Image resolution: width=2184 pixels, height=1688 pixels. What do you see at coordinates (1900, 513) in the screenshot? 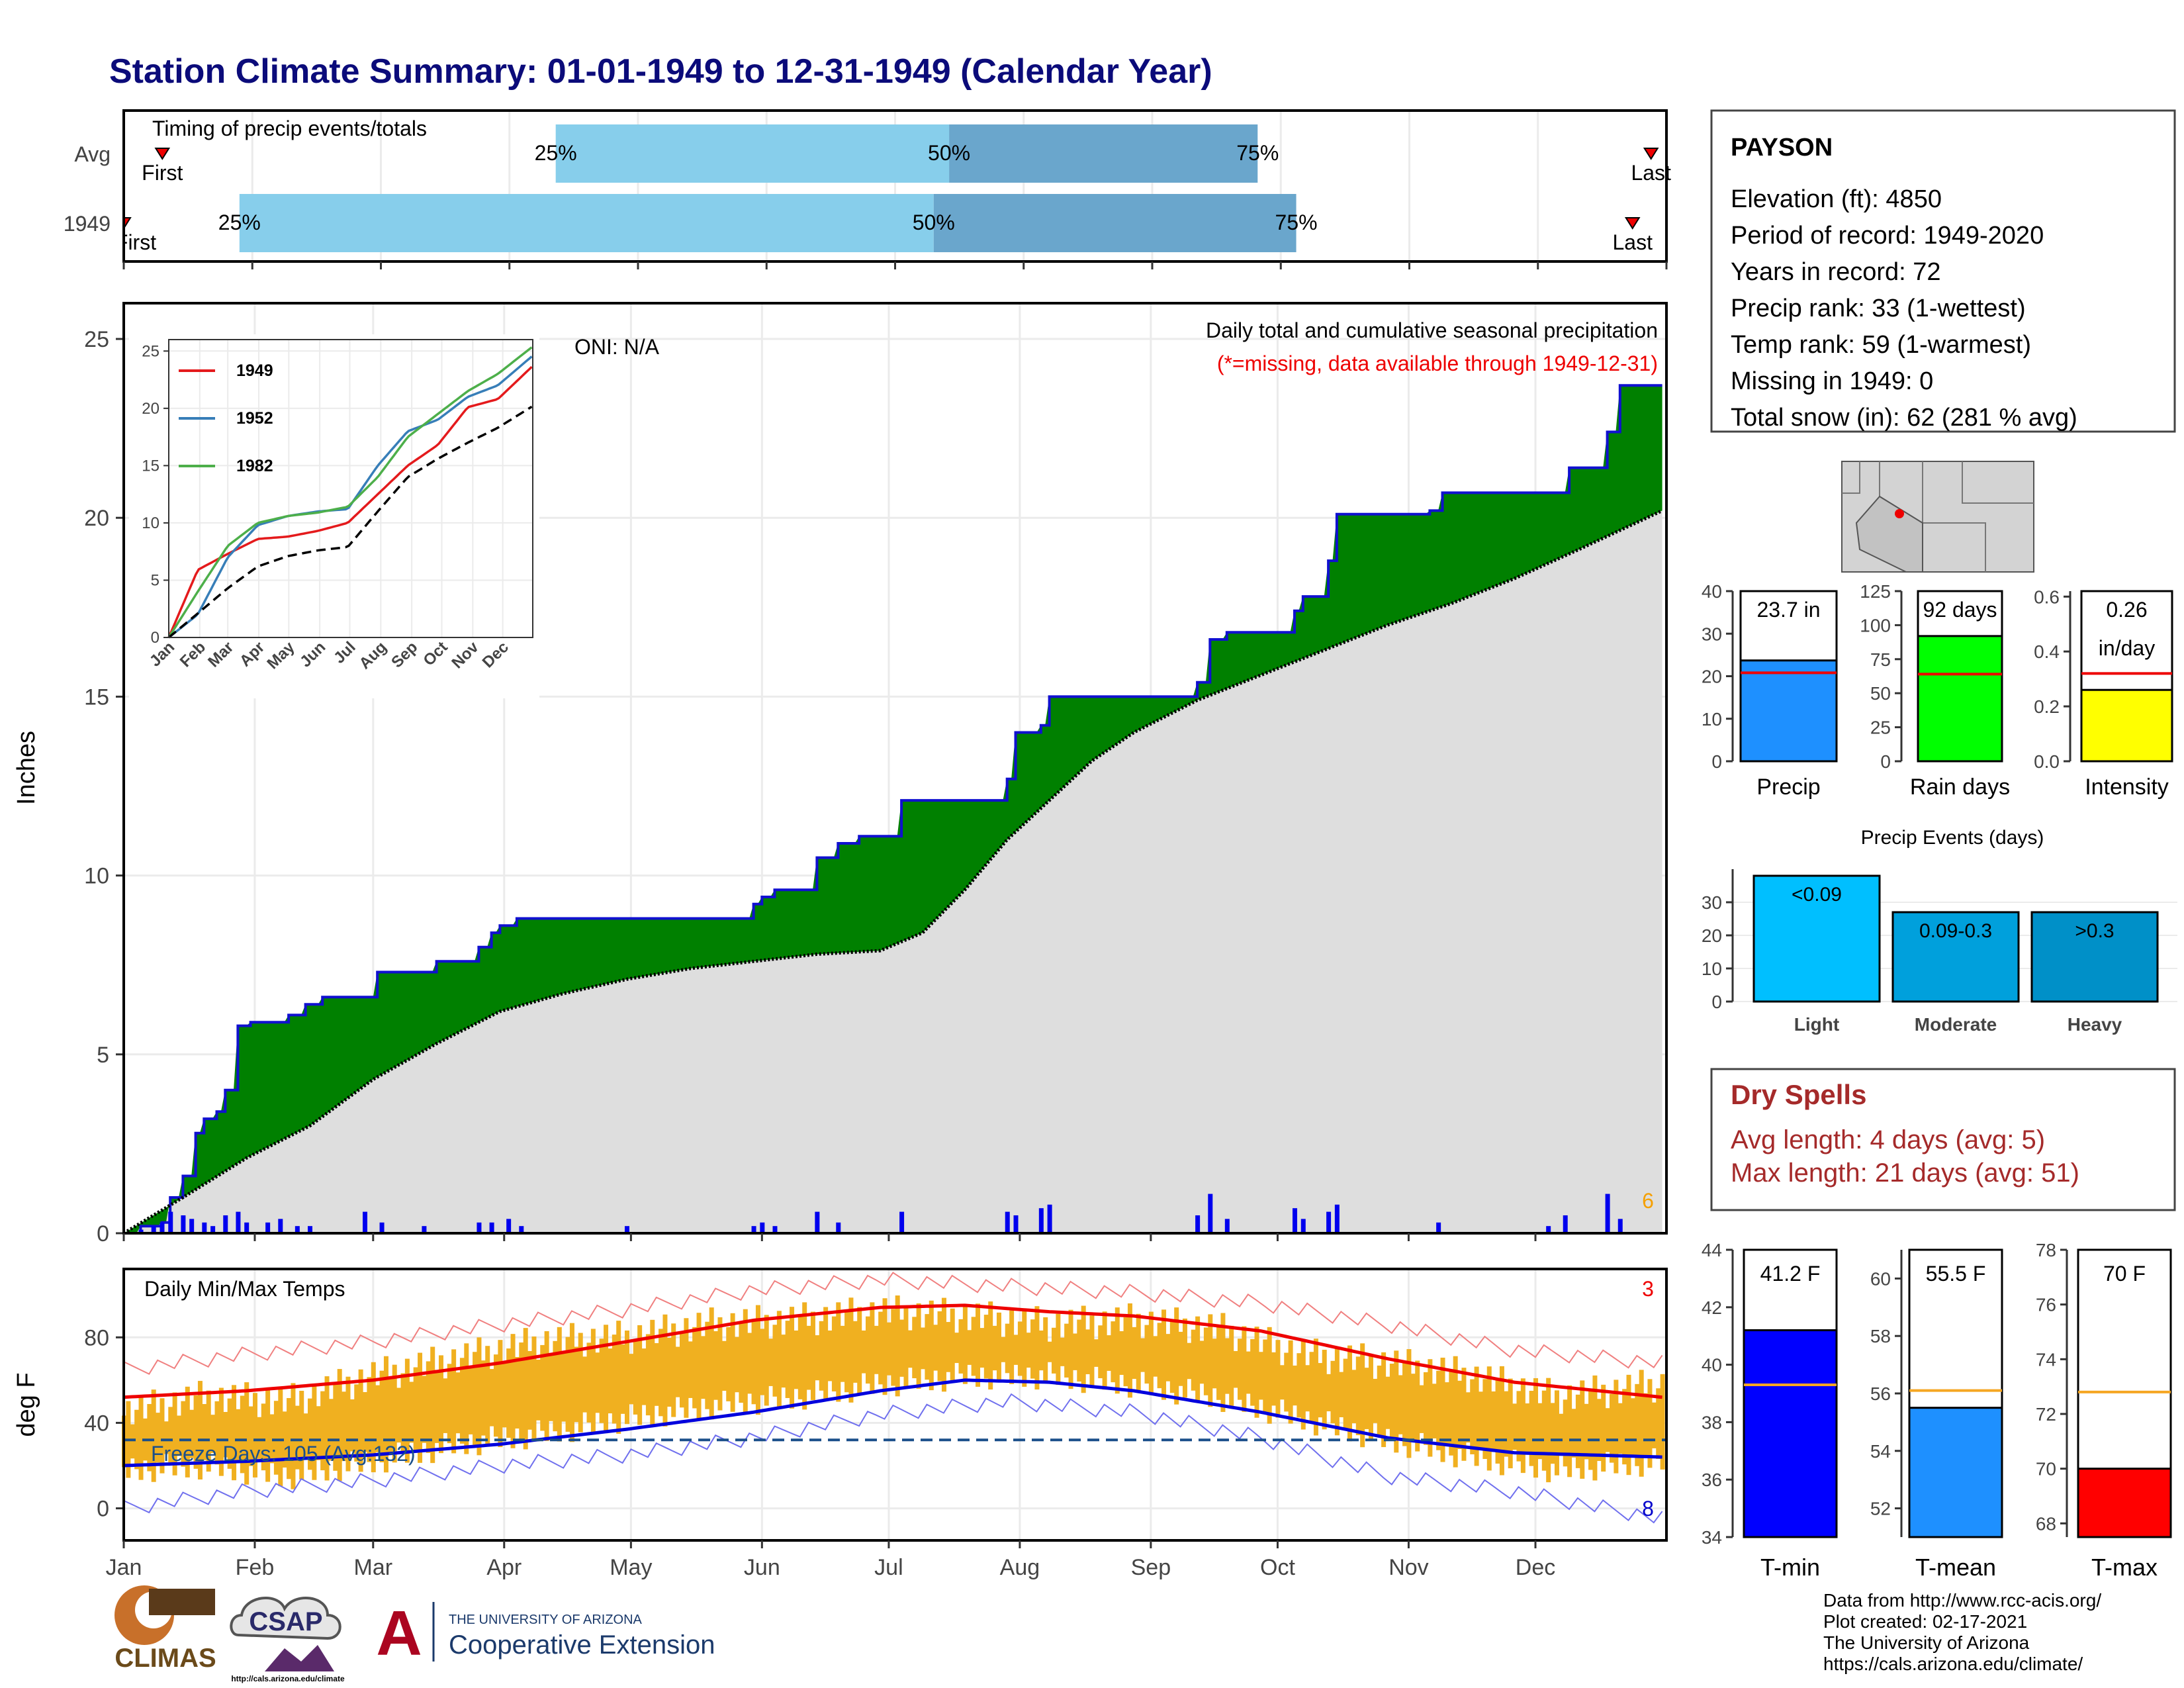
I see `station-location-marker` at bounding box center [1900, 513].